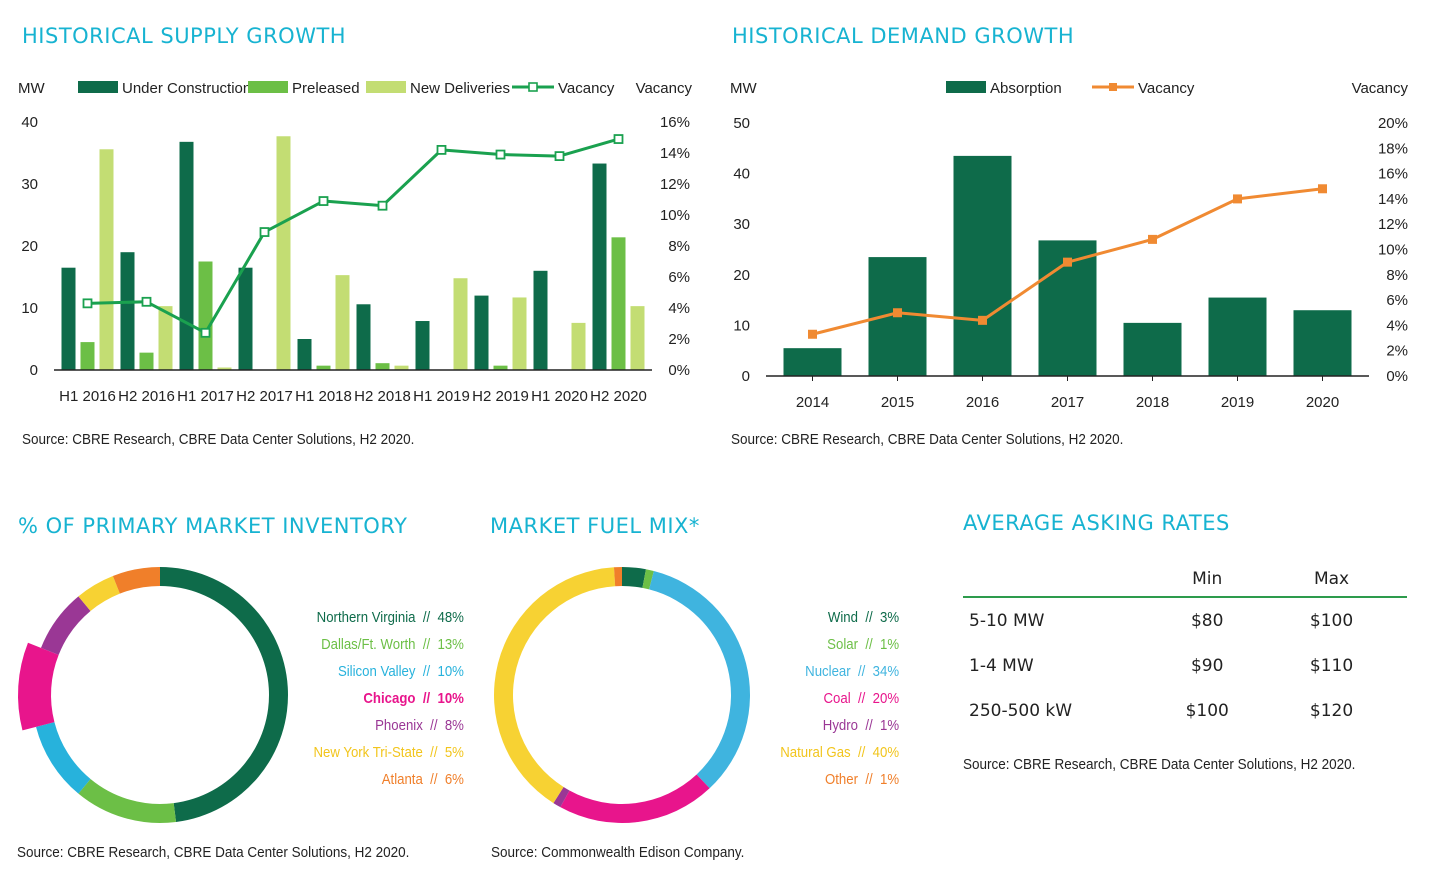 The image size is (1440, 888). Describe the element at coordinates (635, 798) in the screenshot. I see `slice-coal` at that location.